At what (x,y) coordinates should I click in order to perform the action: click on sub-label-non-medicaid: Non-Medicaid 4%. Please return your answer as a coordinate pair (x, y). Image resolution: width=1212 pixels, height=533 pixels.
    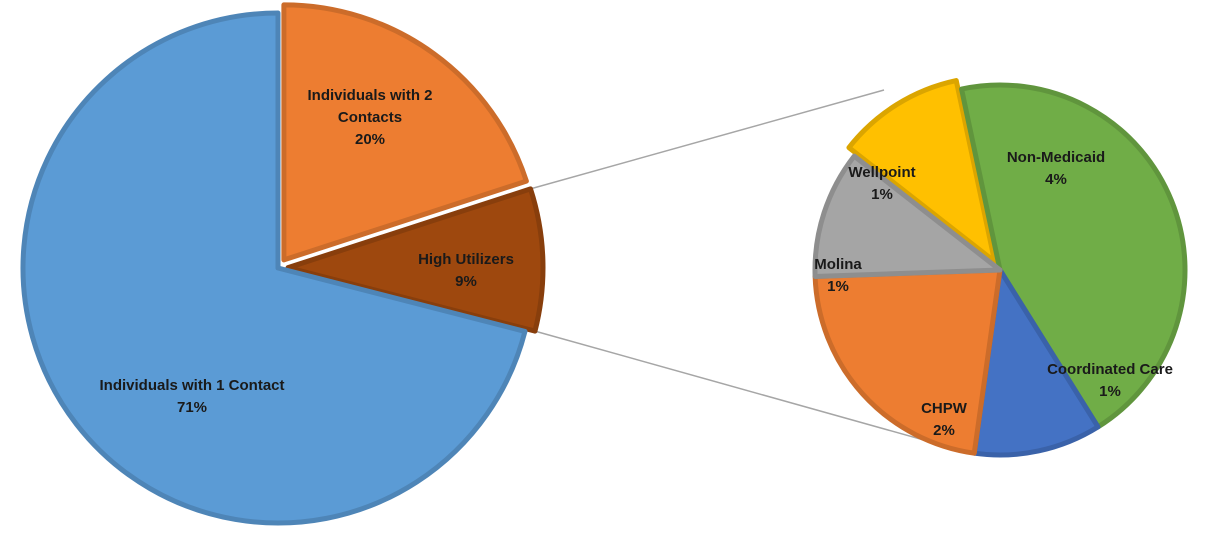
    Looking at the image, I should click on (1056, 168).